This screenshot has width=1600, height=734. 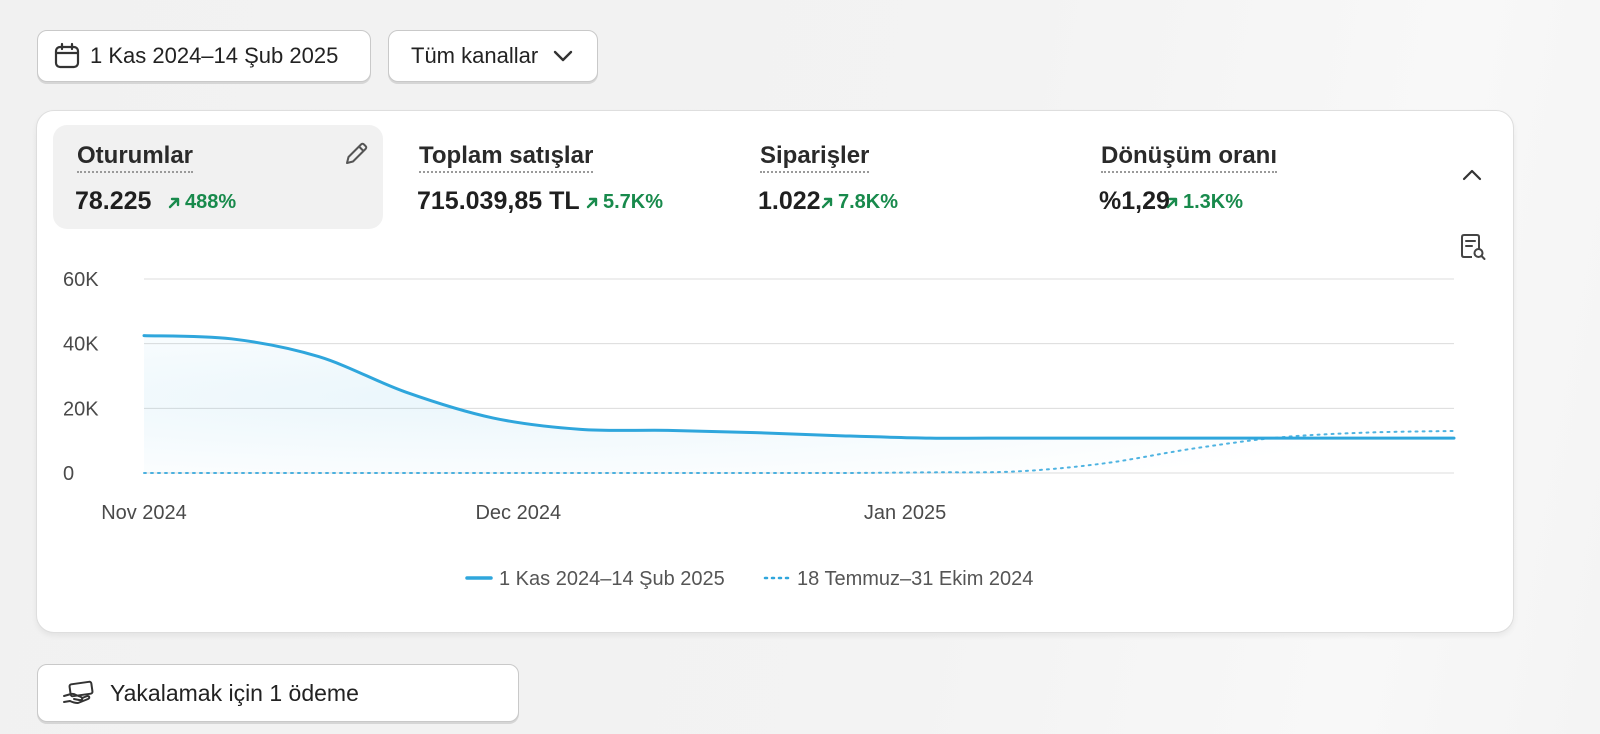 What do you see at coordinates (113, 201) in the screenshot?
I see `metric-value: 78.225` at bounding box center [113, 201].